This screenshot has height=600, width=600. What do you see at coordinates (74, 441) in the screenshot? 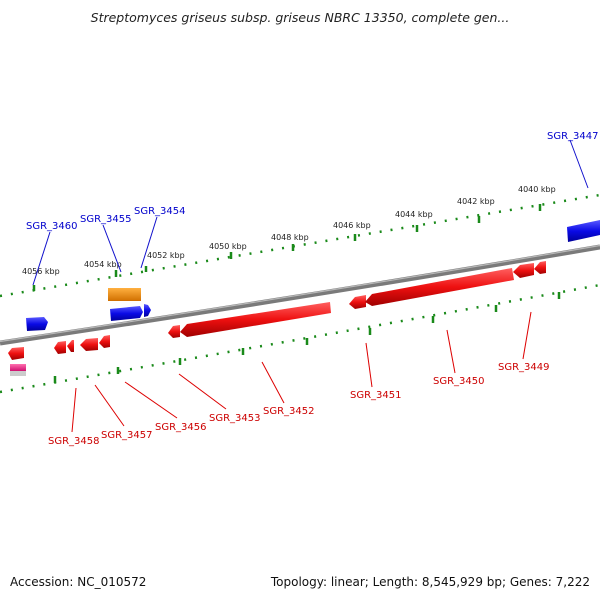
I see `gene-label-sgr-3458: SGR_3458` at bounding box center [74, 441].